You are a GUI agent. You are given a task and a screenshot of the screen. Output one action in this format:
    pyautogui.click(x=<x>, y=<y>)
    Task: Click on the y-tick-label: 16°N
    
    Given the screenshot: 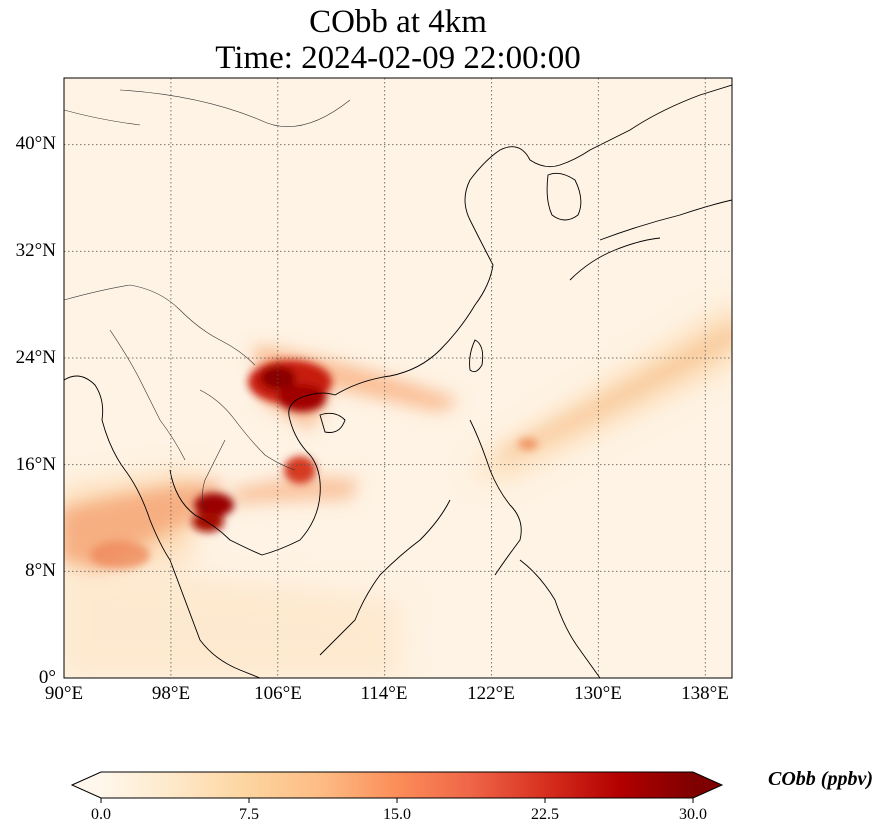 What is the action you would take?
    pyautogui.click(x=35, y=464)
    